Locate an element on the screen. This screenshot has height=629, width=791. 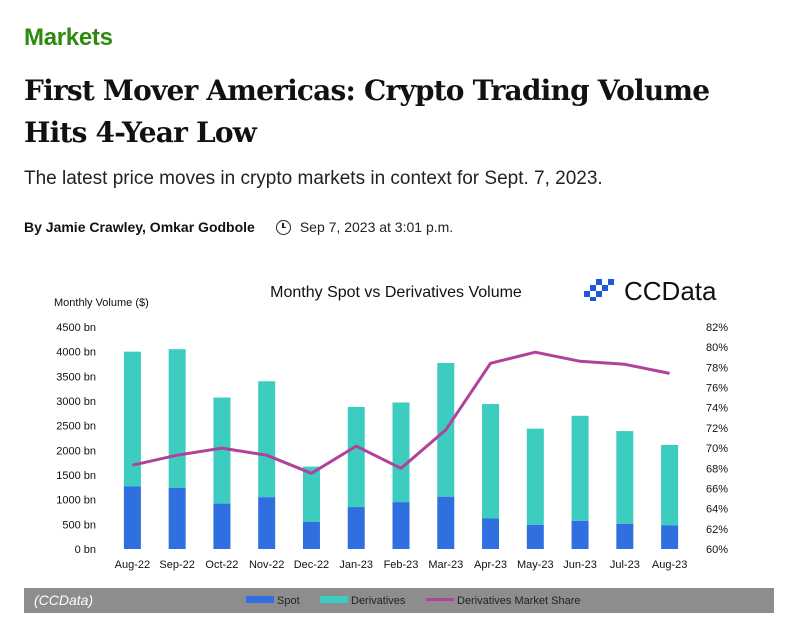
y-tick-label: 1500 bn is located at coordinates (76, 476).